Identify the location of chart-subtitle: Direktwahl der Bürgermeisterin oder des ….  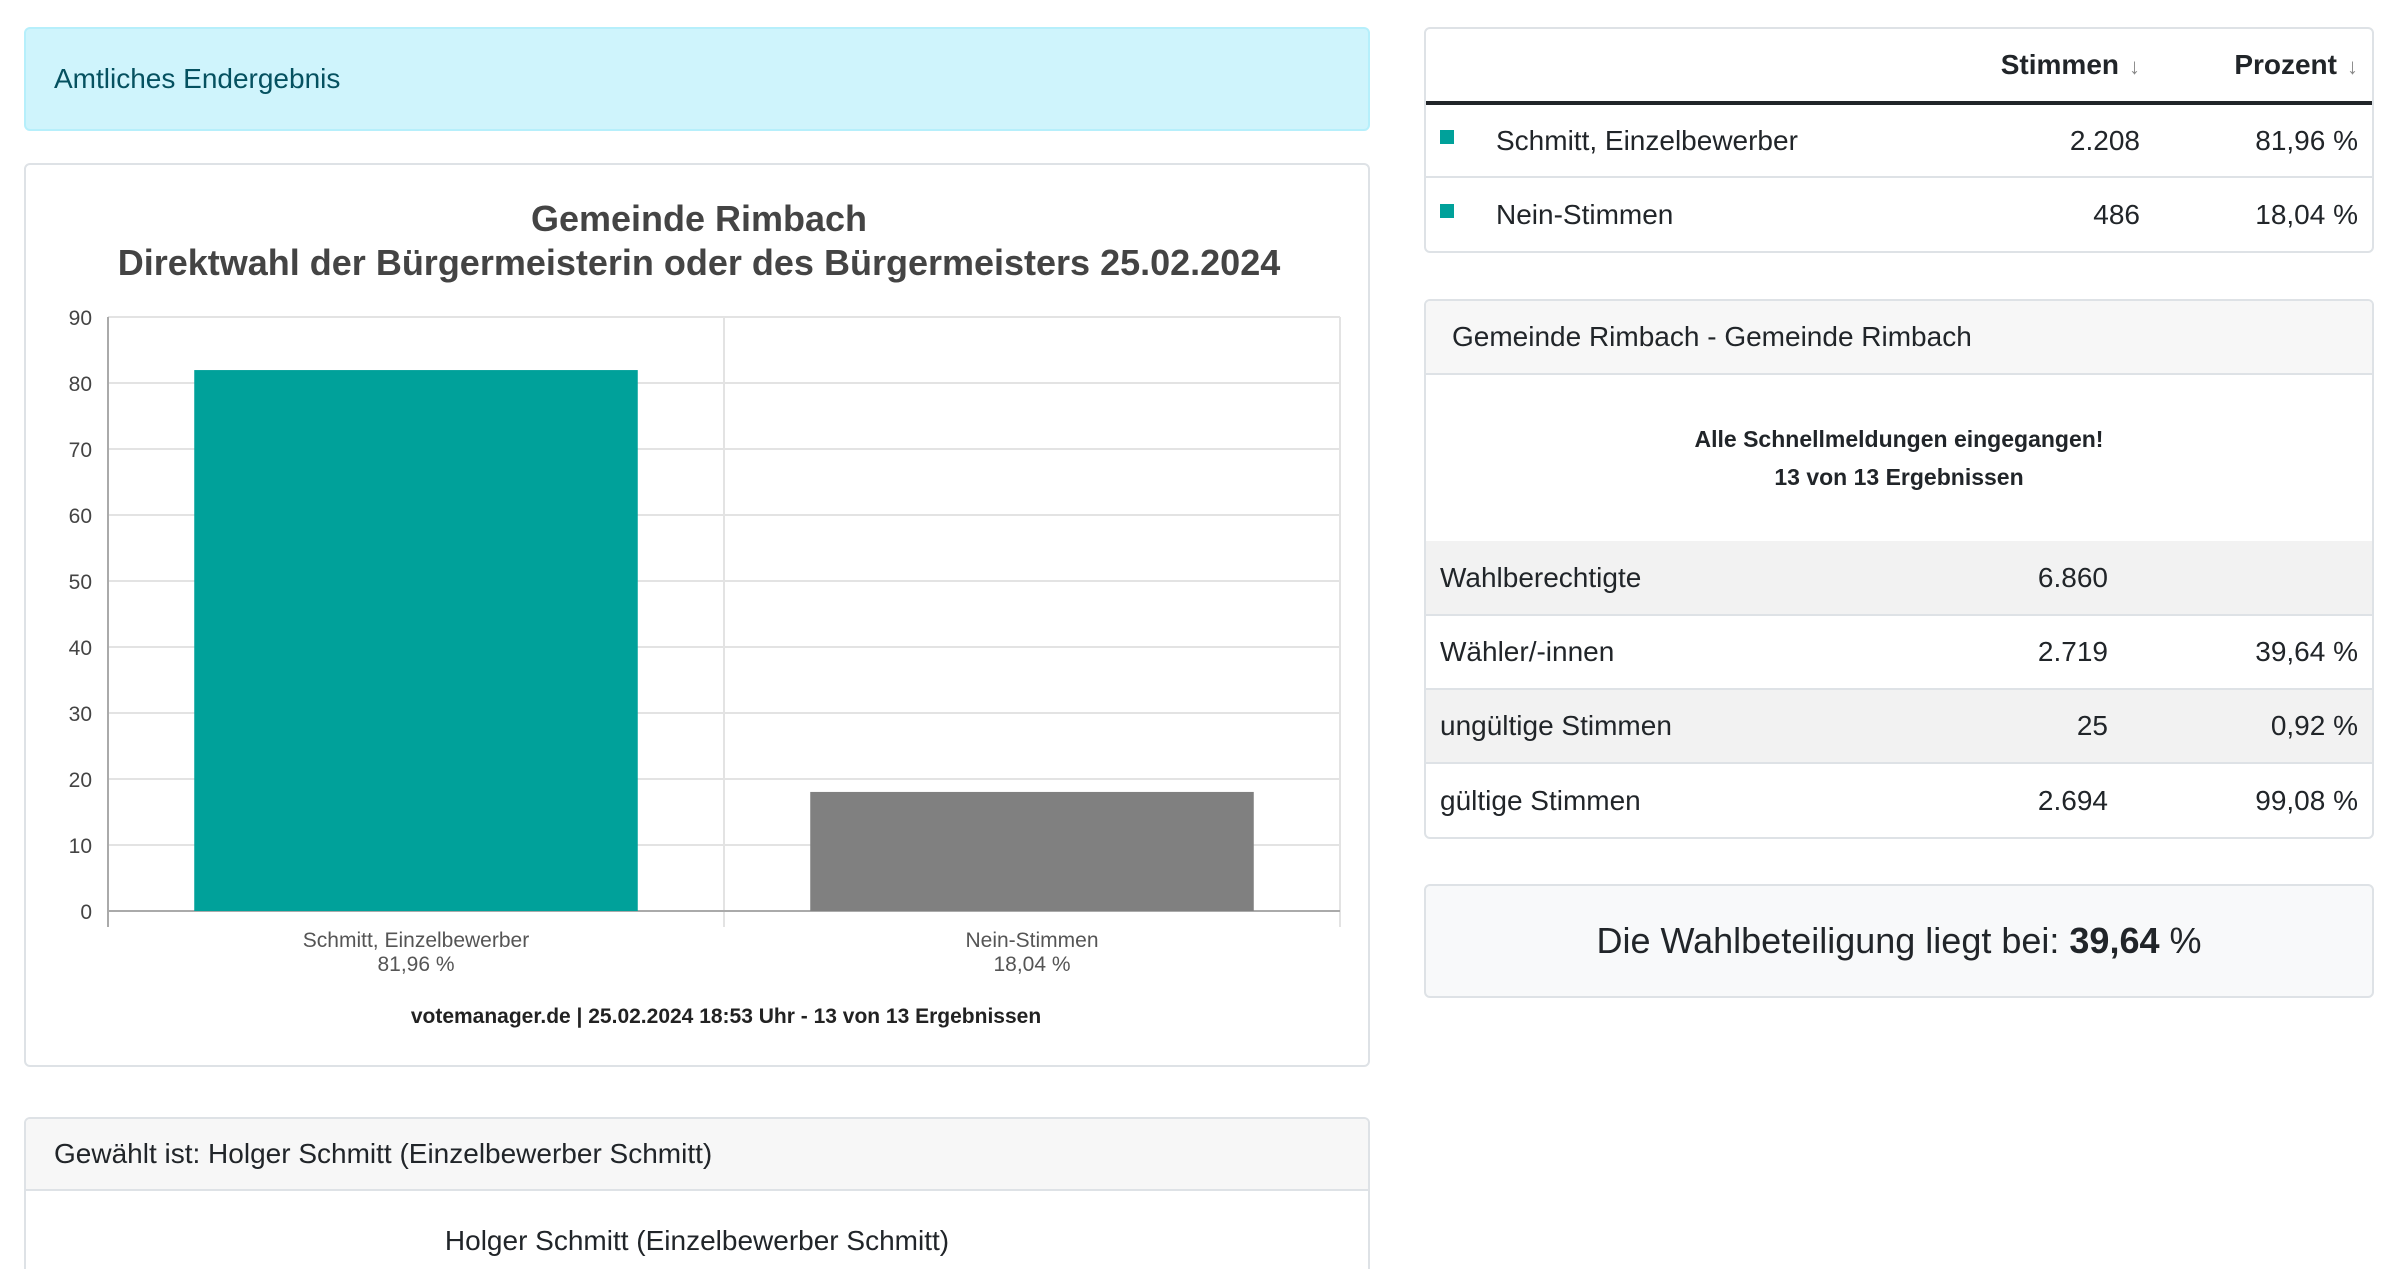
(699, 262).